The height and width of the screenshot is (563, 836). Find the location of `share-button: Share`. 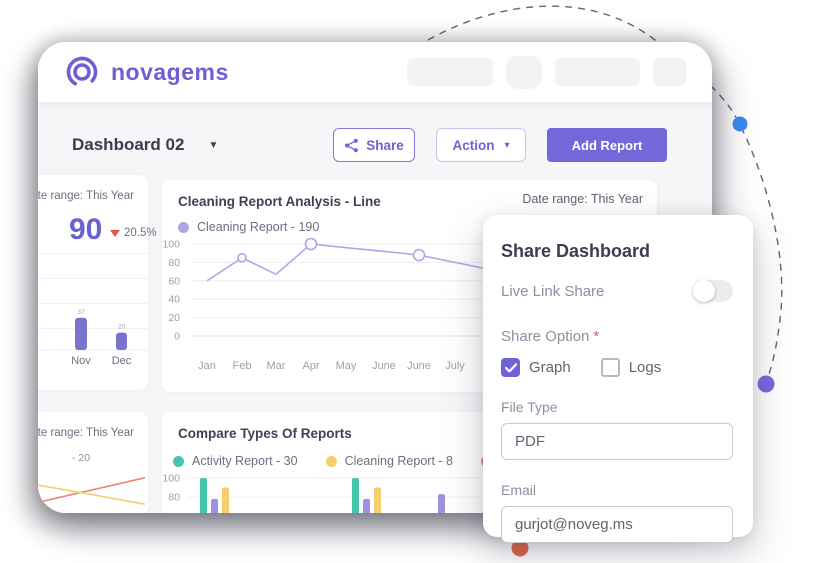

share-button: Share is located at coordinates (374, 145).